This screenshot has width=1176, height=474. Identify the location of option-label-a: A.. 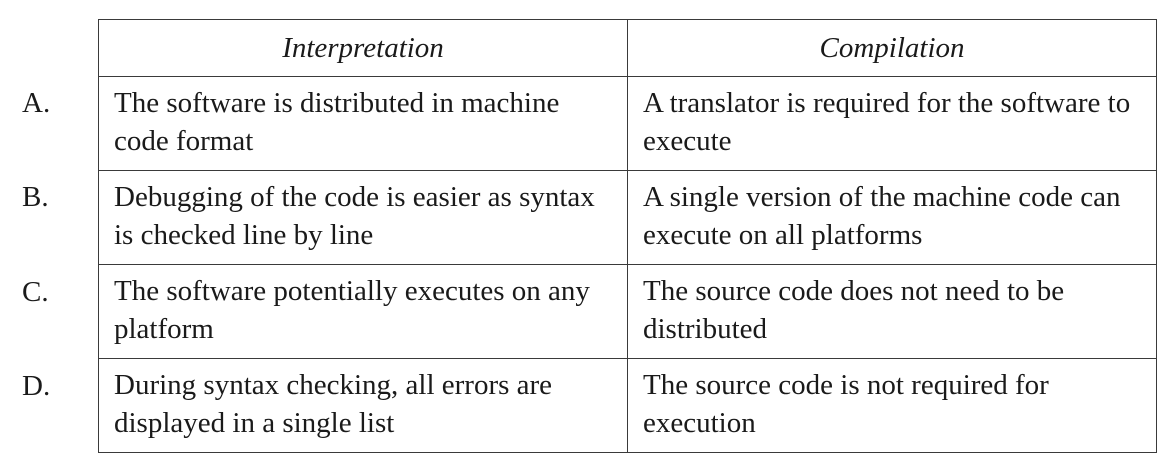
(36, 103).